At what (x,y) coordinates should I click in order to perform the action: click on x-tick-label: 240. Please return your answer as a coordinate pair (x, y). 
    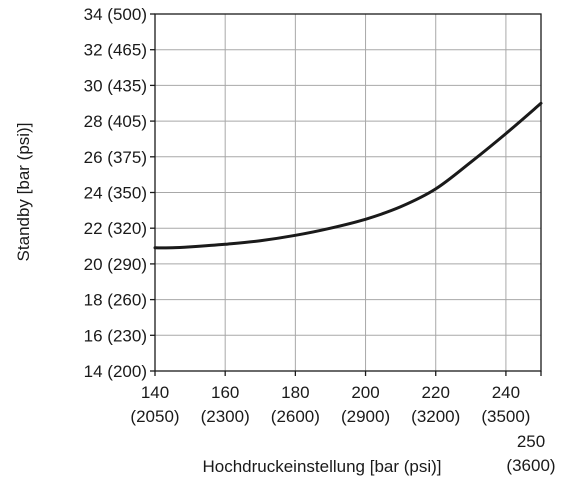
    Looking at the image, I should click on (506, 392).